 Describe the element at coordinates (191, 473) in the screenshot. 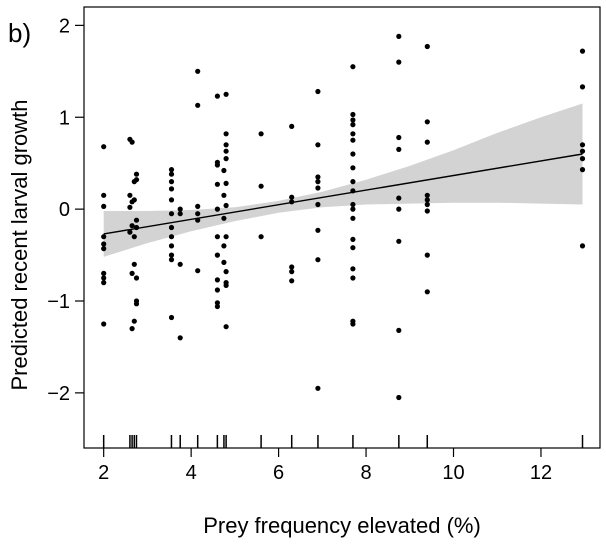

I see `x-tick-label: 4` at that location.